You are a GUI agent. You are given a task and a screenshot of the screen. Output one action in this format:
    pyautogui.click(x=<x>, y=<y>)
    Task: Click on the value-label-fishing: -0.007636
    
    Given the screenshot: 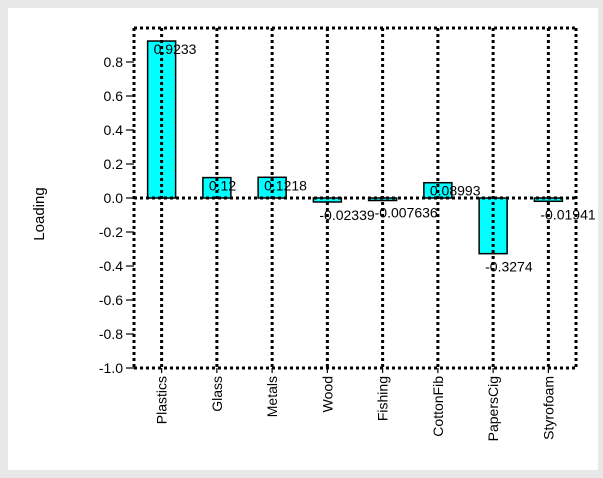 What is the action you would take?
    pyautogui.click(x=406, y=212)
    